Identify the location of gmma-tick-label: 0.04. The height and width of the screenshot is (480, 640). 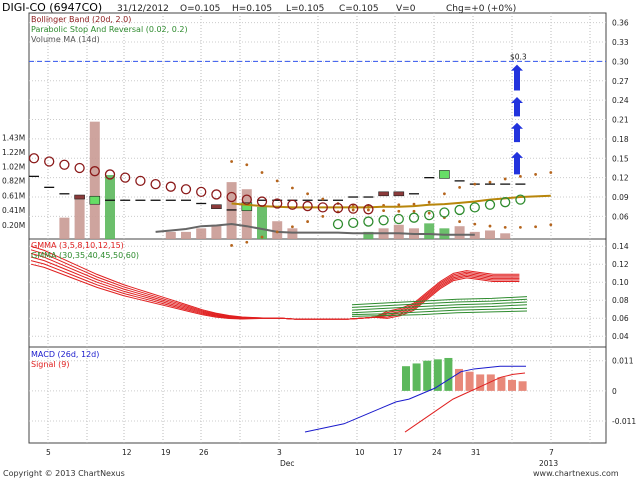
(620, 336).